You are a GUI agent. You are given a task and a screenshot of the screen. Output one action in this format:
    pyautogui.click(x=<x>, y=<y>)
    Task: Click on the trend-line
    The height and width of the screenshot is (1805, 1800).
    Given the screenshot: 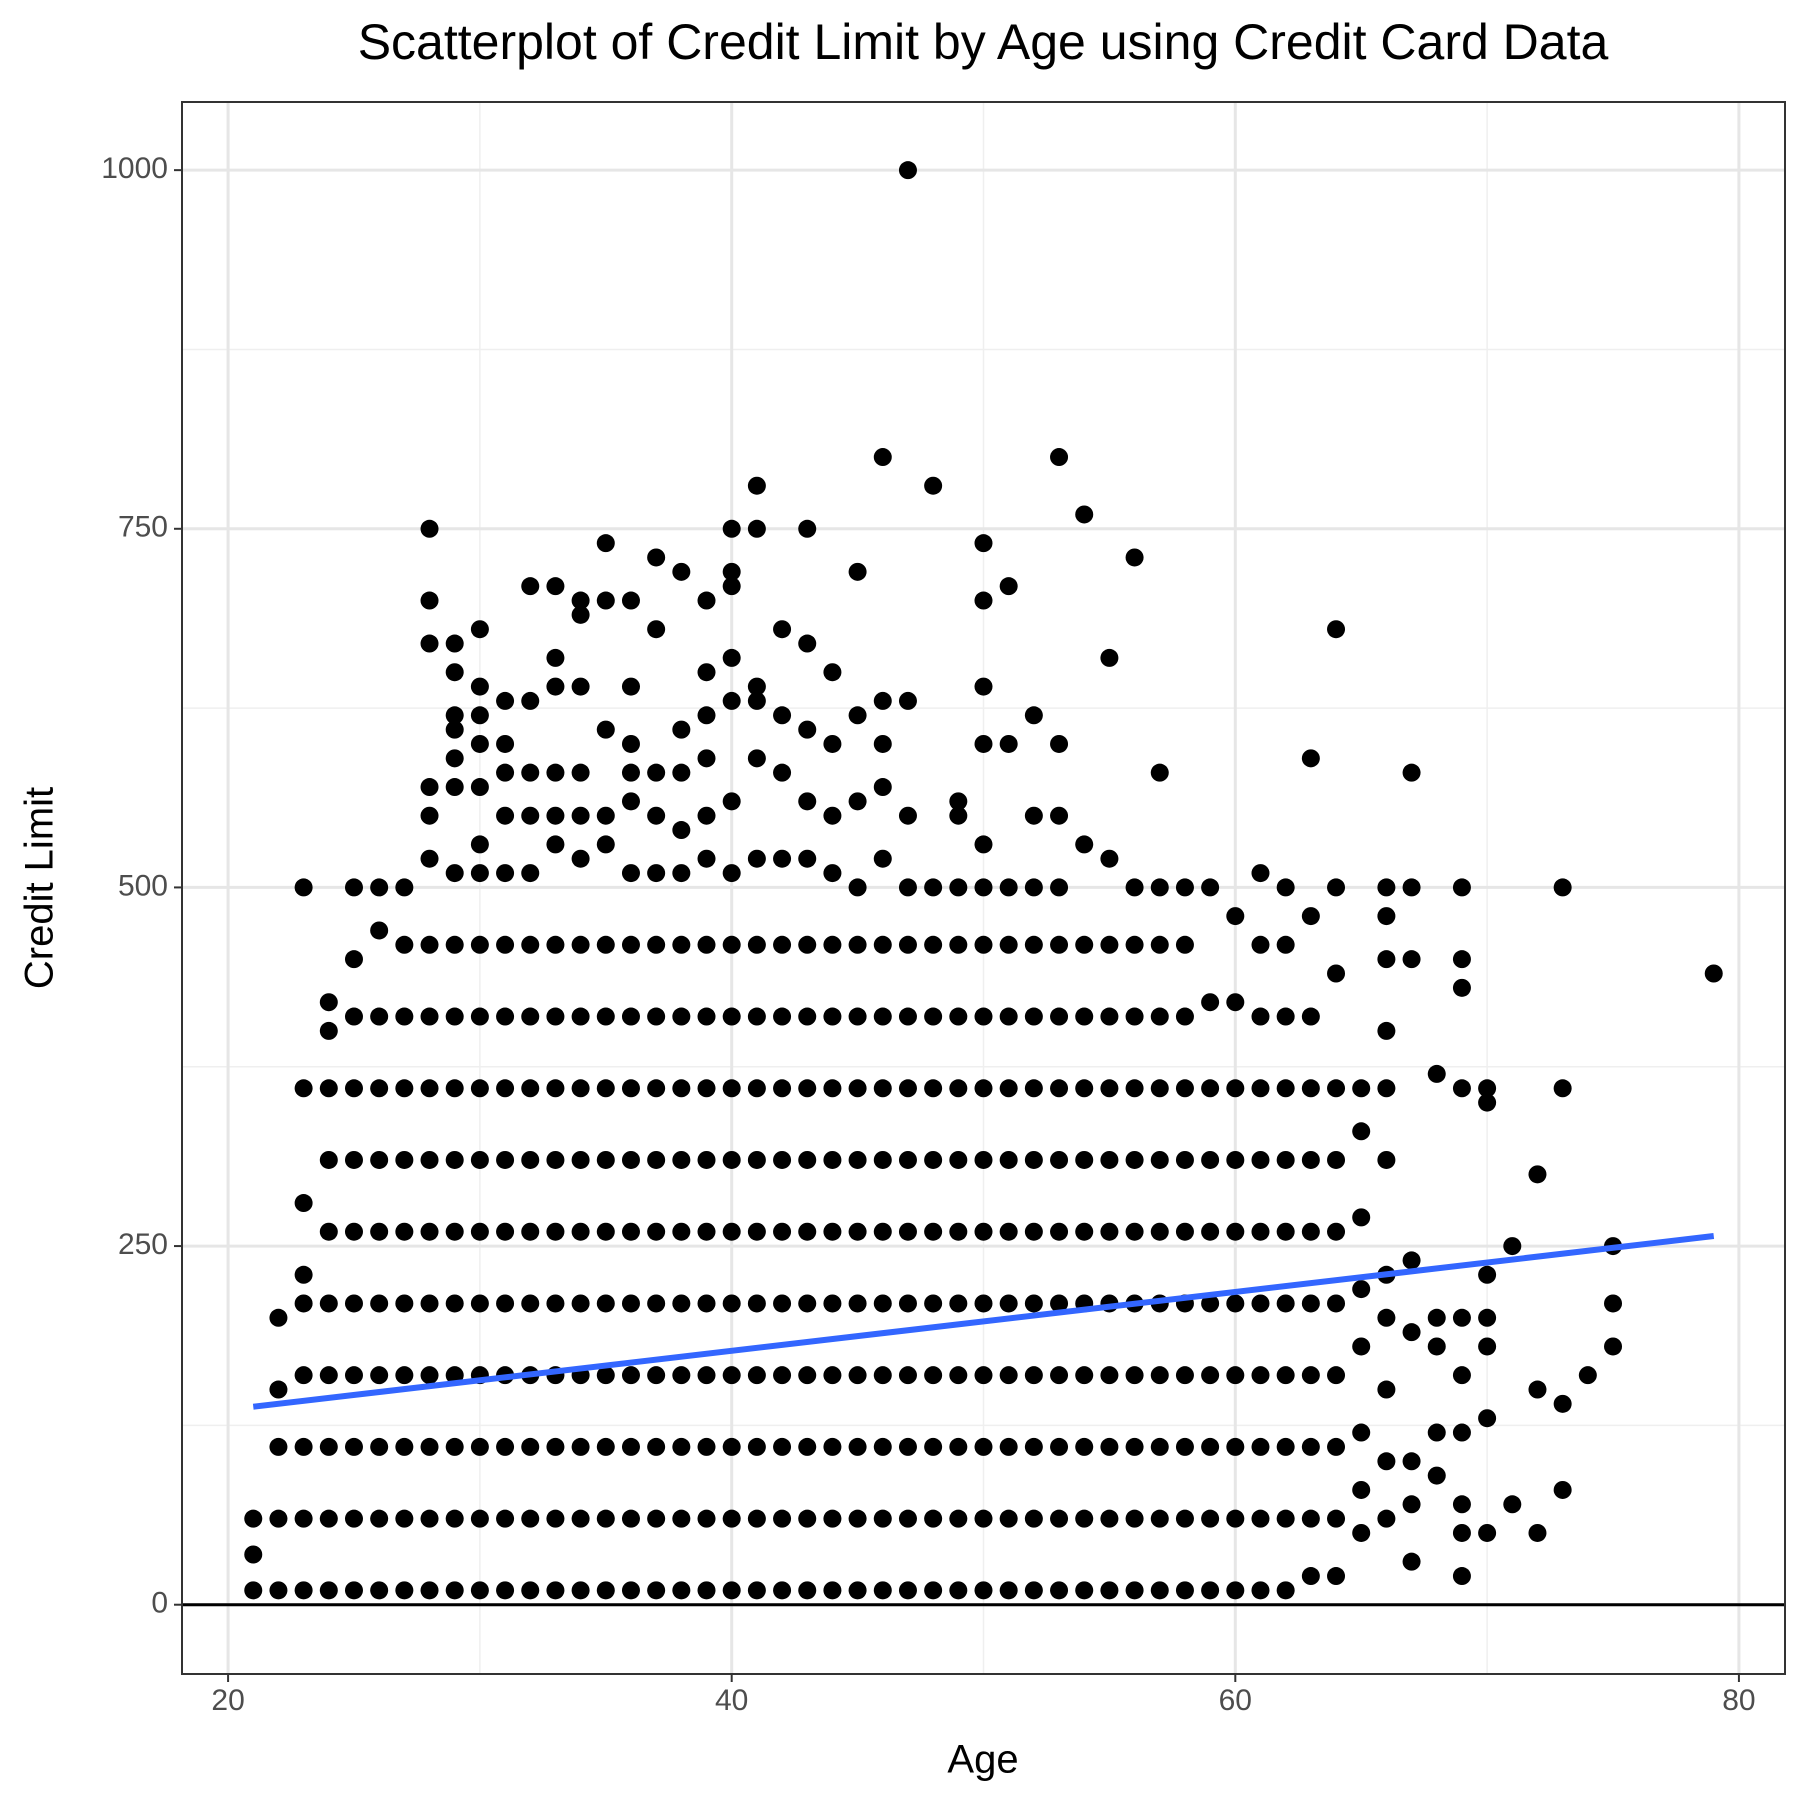 What is the action you would take?
    pyautogui.click(x=983, y=1321)
    